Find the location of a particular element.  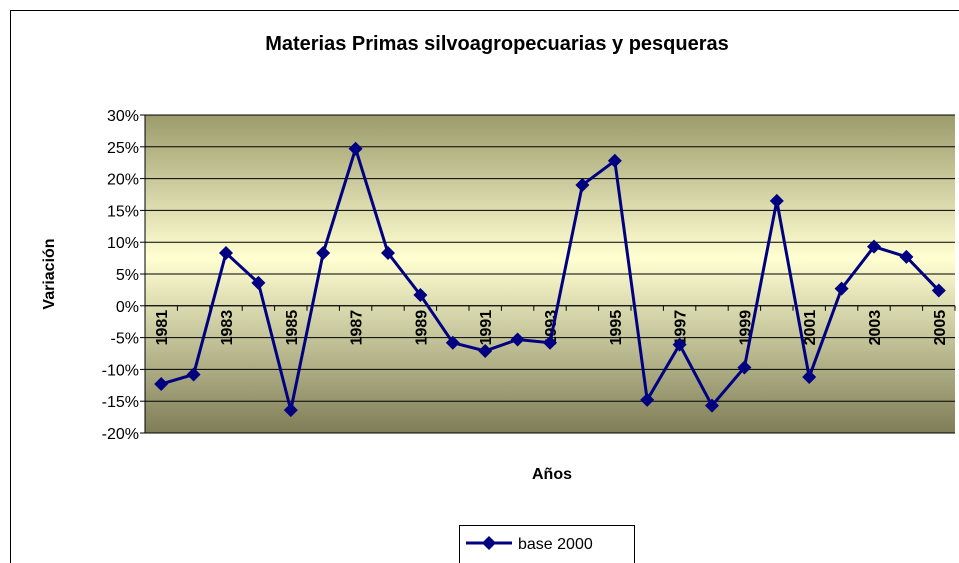

x-tick-label: 2001 is located at coordinates (810, 328).